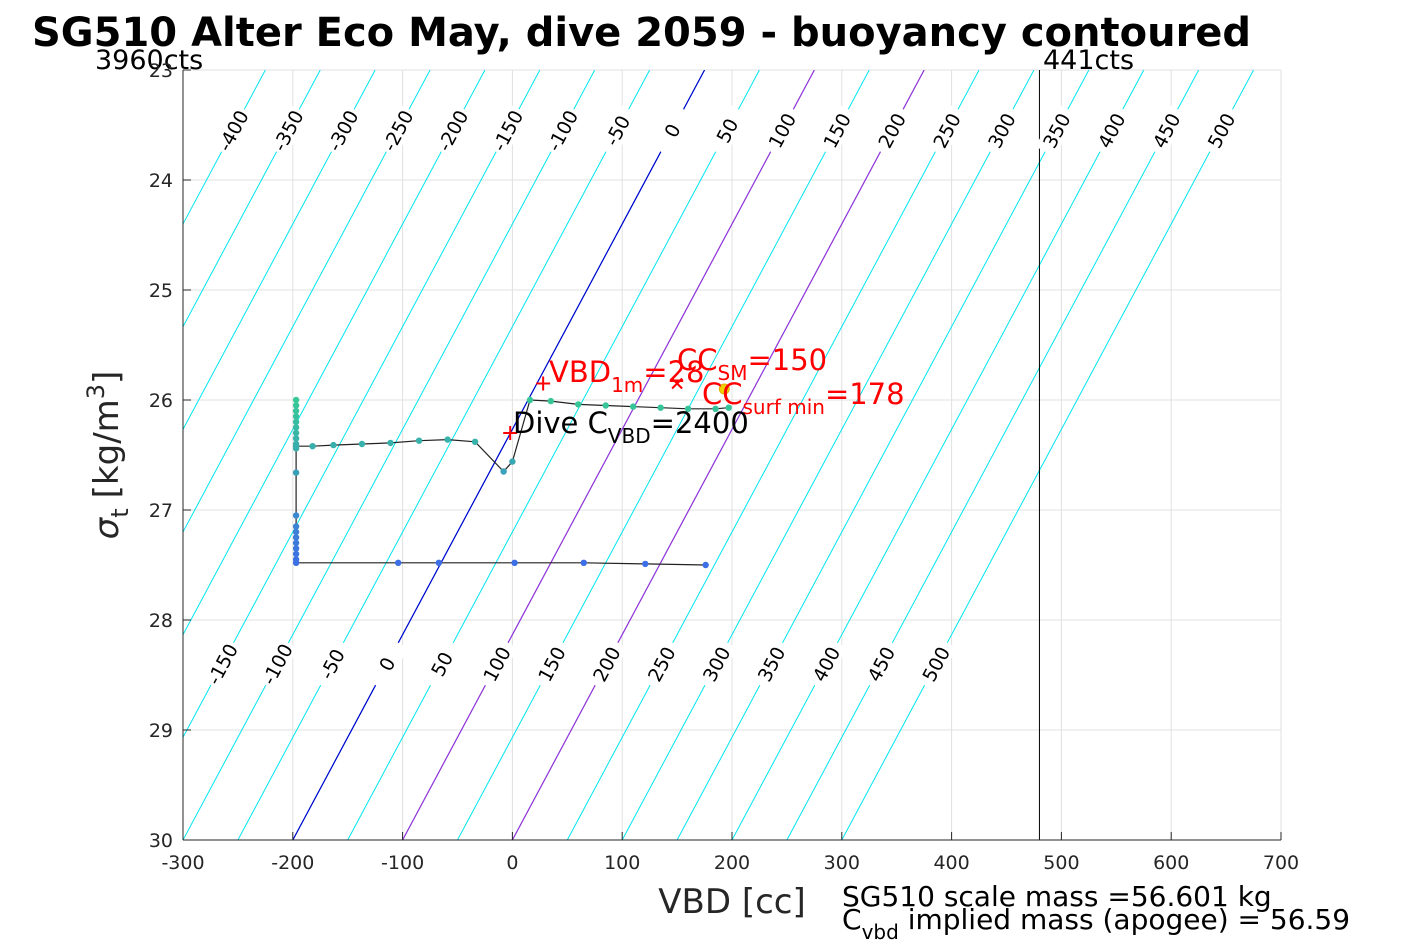 This screenshot has width=1417, height=950. I want to click on contour-label-upper: 500, so click(1221, 130).